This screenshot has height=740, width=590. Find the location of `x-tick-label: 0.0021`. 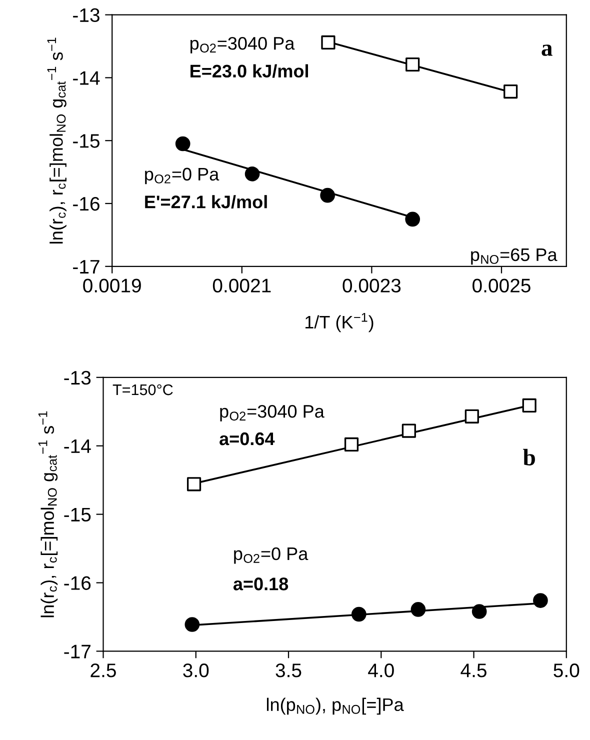

x-tick-label: 0.0021 is located at coordinates (241, 285).